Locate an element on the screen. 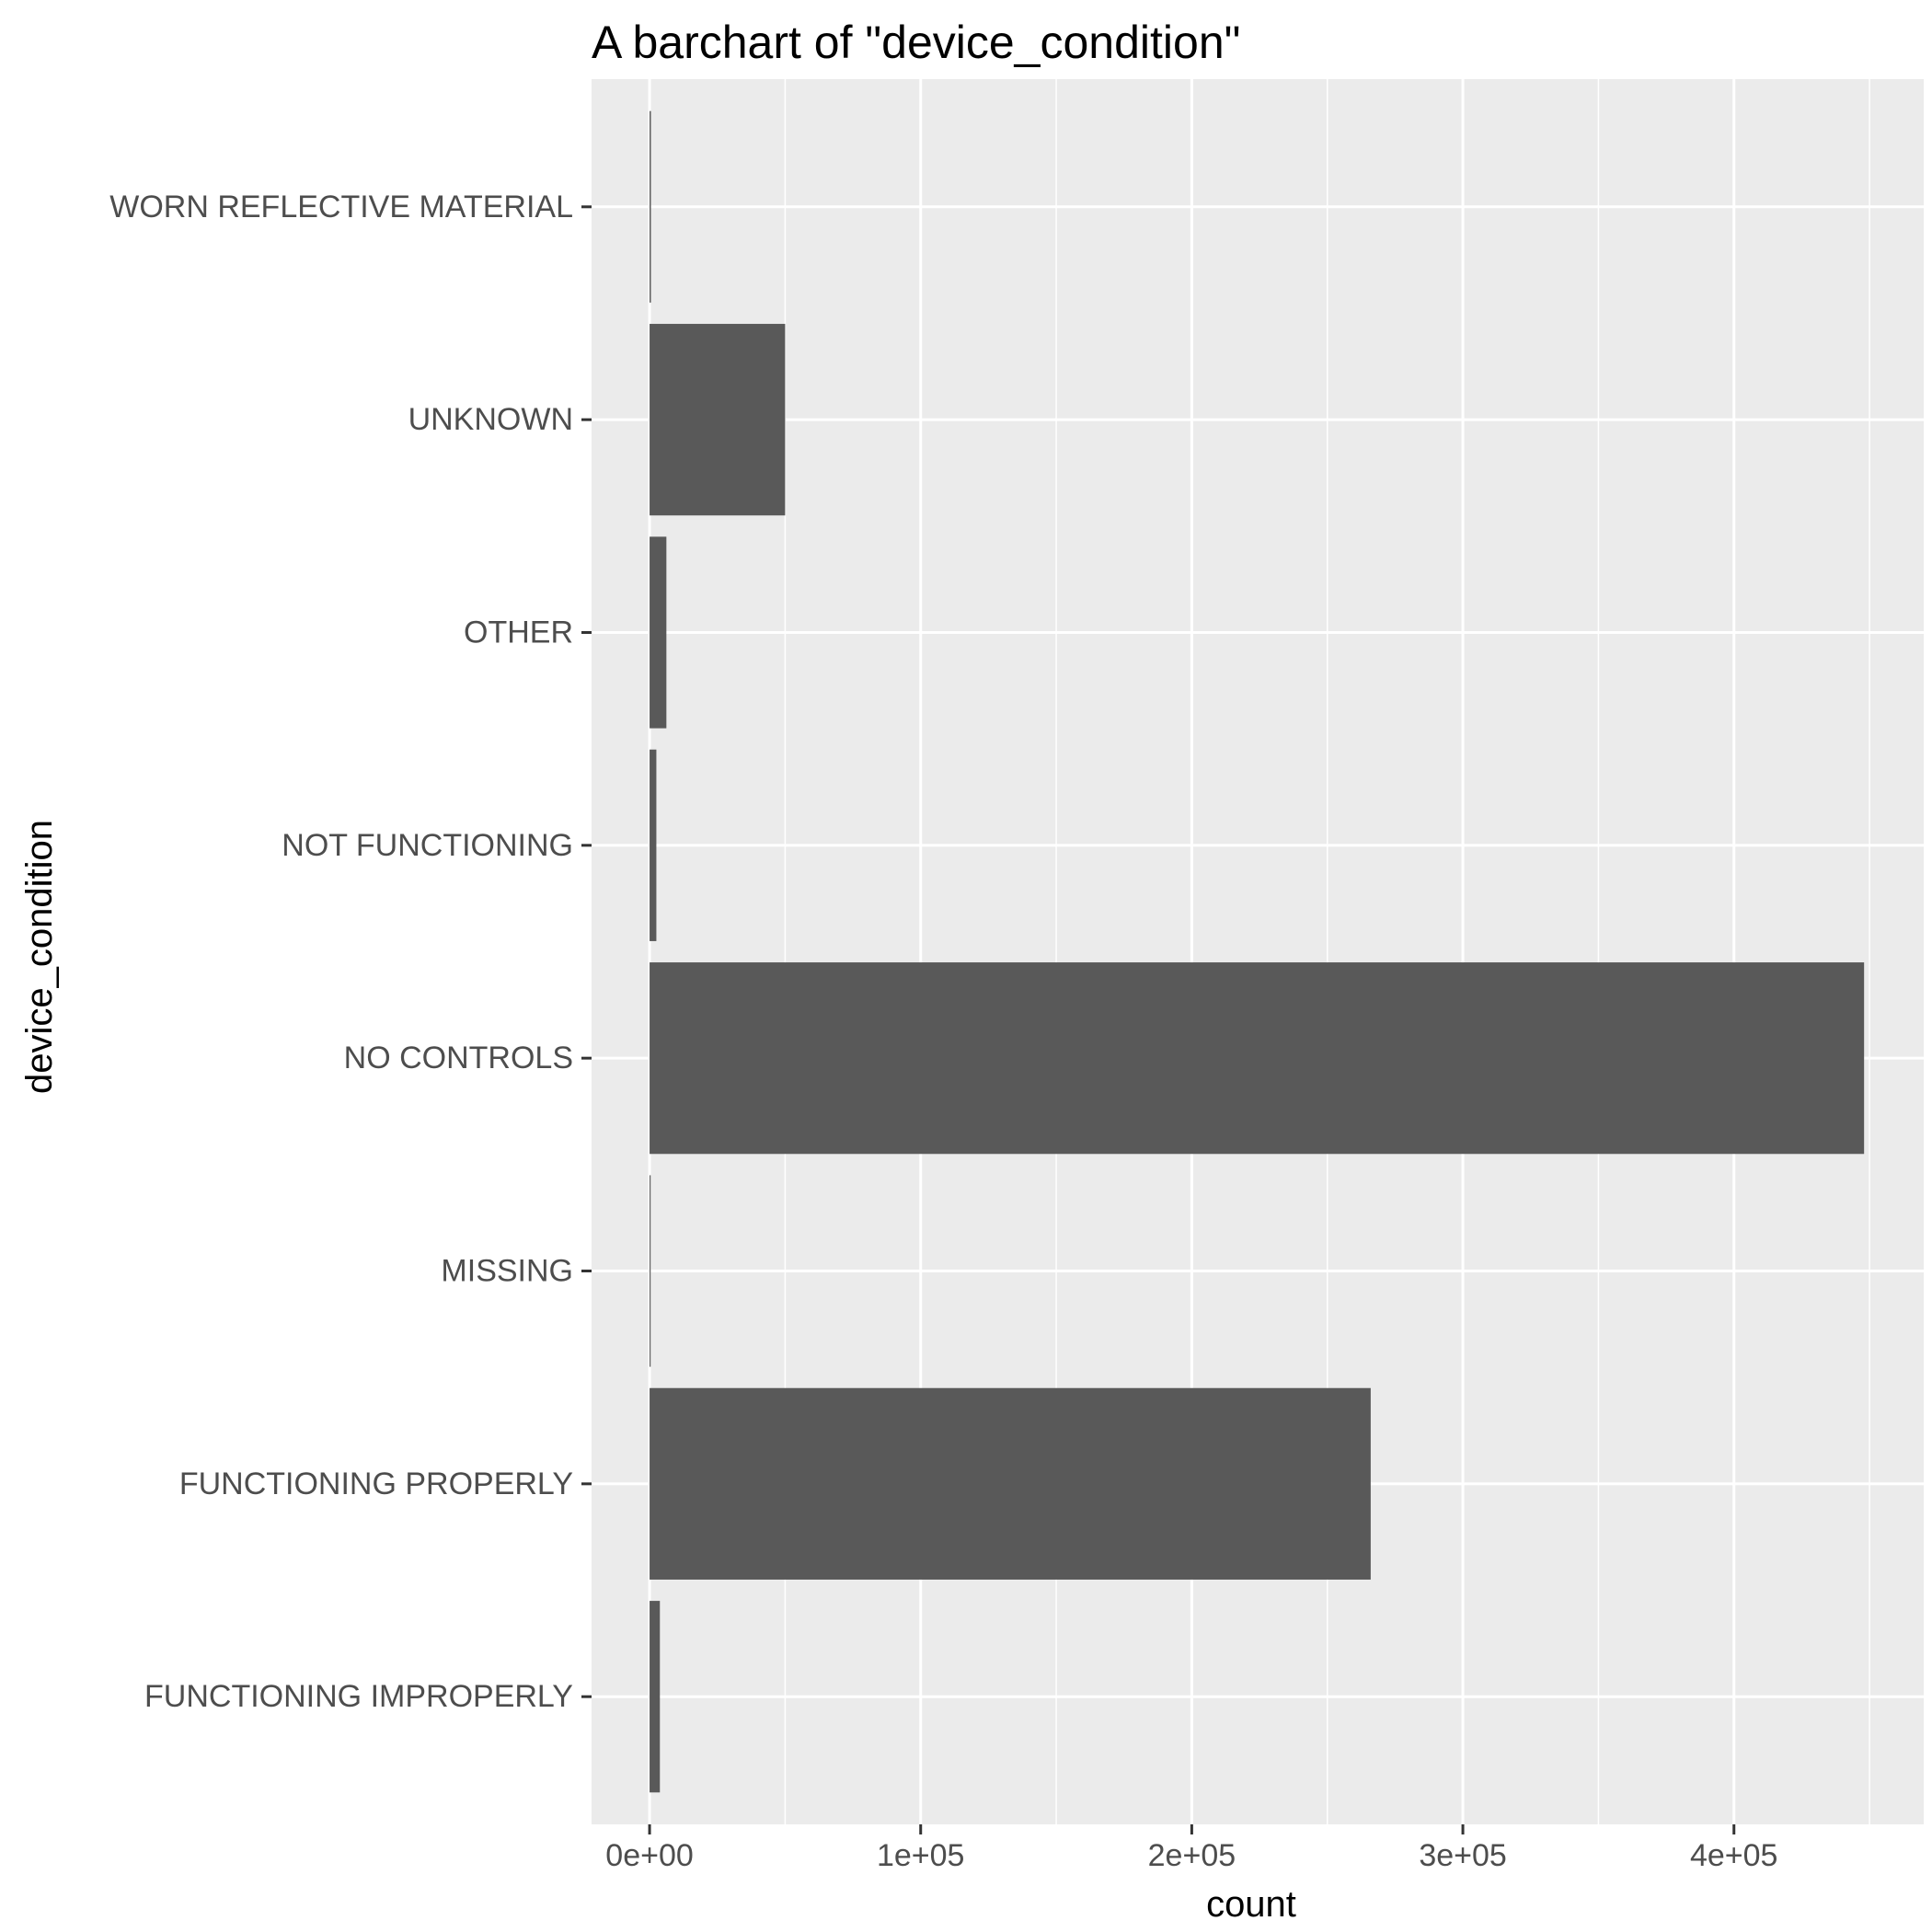 Image resolution: width=1932 pixels, height=1932 pixels. x-tick-label: 0e+00 is located at coordinates (649, 1855).